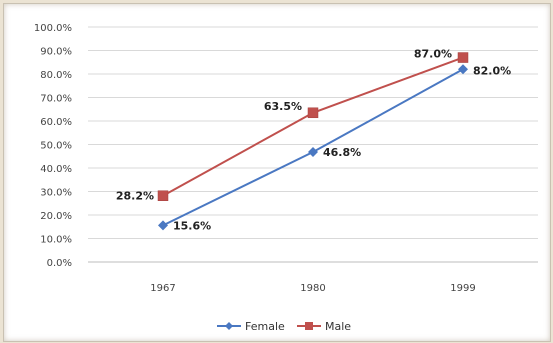  What do you see at coordinates (492, 70) in the screenshot?
I see `female-data-label: 82.0%` at bounding box center [492, 70].